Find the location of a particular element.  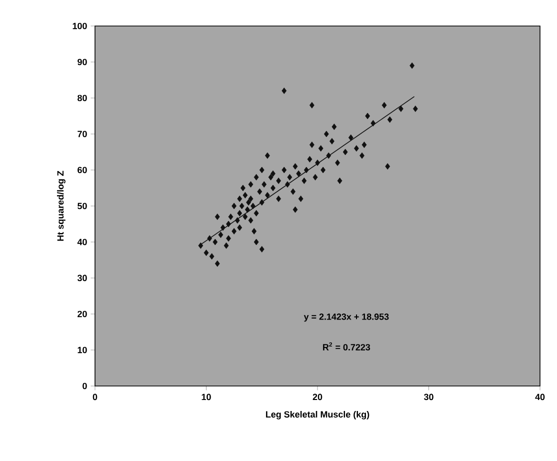

x-tick-label: 0 is located at coordinates (95, 397).